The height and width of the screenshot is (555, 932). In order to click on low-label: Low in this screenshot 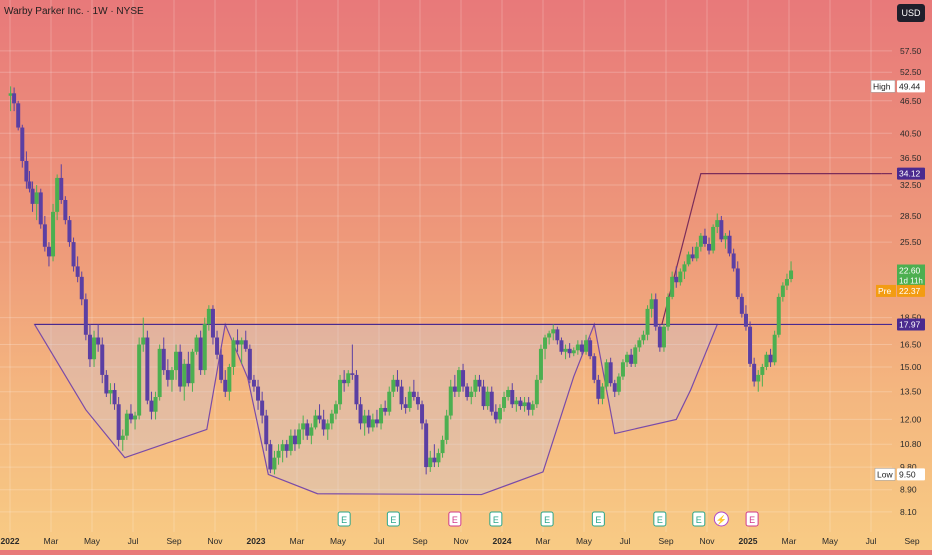, I will do `click(885, 474)`.